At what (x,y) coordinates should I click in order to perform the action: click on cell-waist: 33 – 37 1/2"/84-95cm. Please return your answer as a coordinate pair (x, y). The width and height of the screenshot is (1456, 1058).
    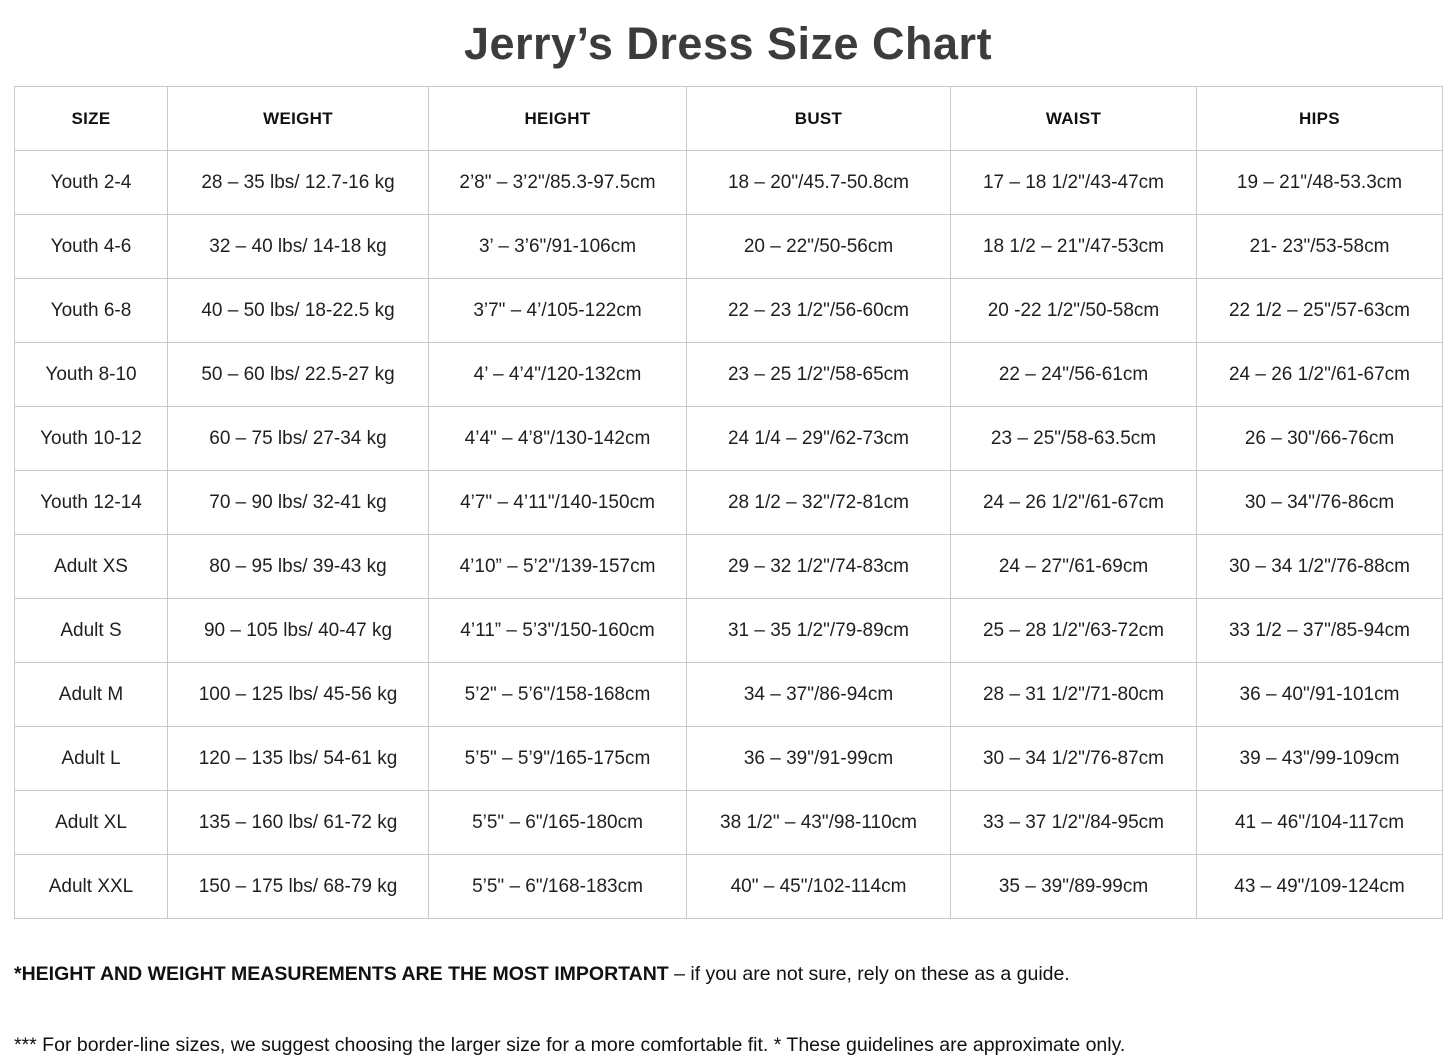
    Looking at the image, I should click on (1073, 822).